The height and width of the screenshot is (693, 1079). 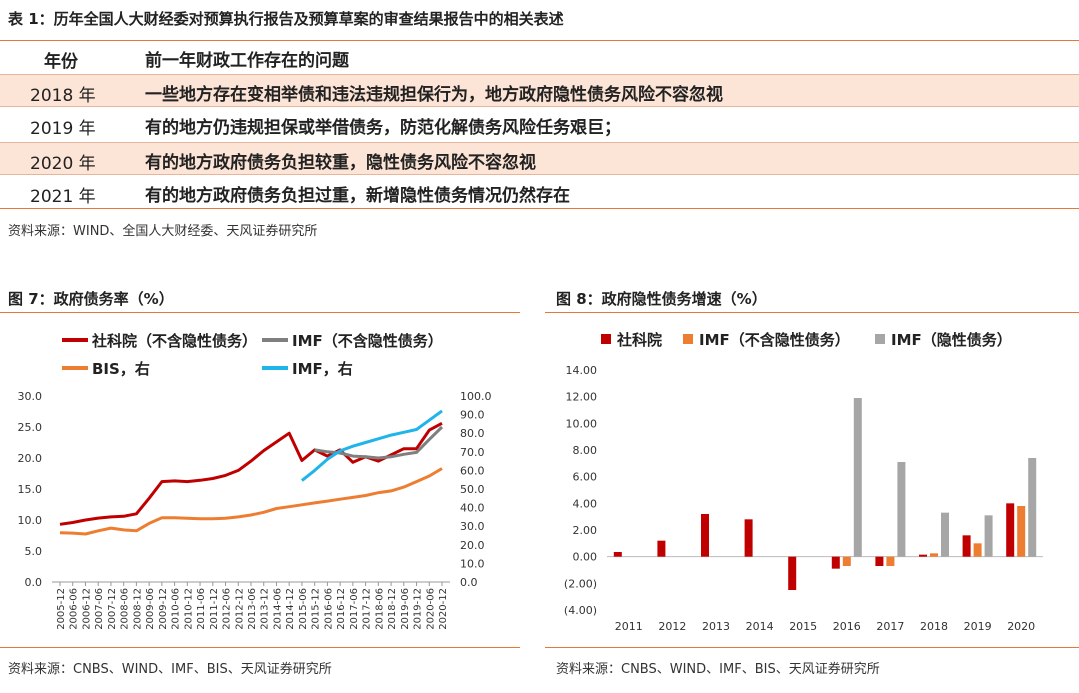 I want to click on y-left-tick-label: 15.0, so click(x=30, y=489).